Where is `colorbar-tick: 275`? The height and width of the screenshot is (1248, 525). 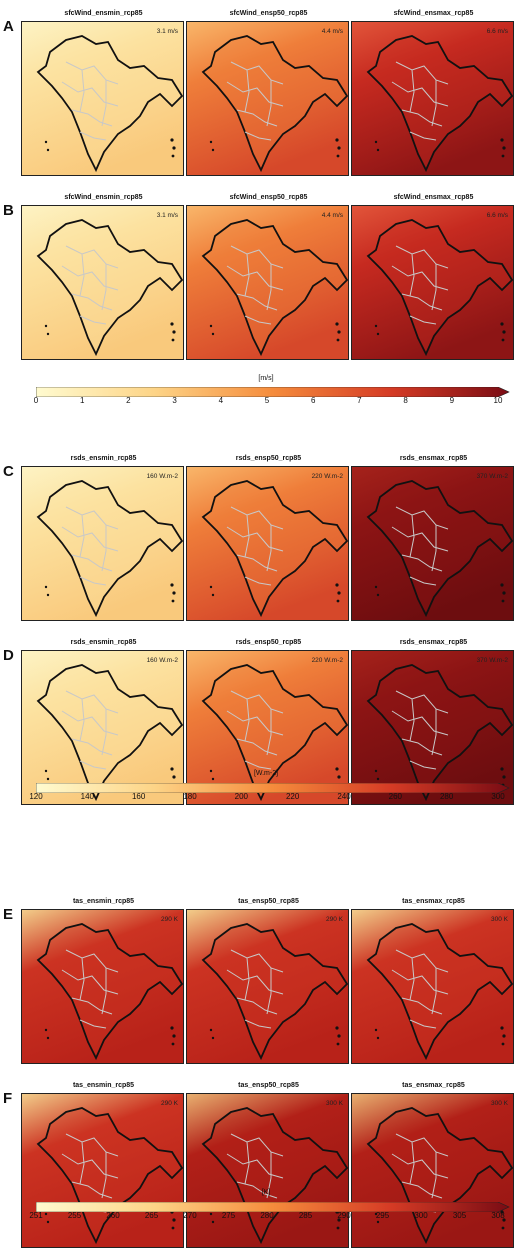 colorbar-tick: 275 is located at coordinates (228, 1215).